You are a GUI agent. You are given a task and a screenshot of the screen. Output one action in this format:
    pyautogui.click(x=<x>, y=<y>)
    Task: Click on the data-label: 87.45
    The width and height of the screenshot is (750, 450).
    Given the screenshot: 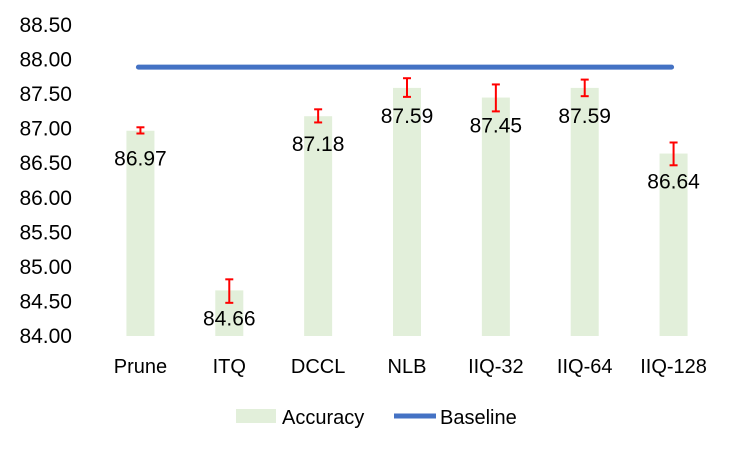 What is the action you would take?
    pyautogui.click(x=496, y=126)
    